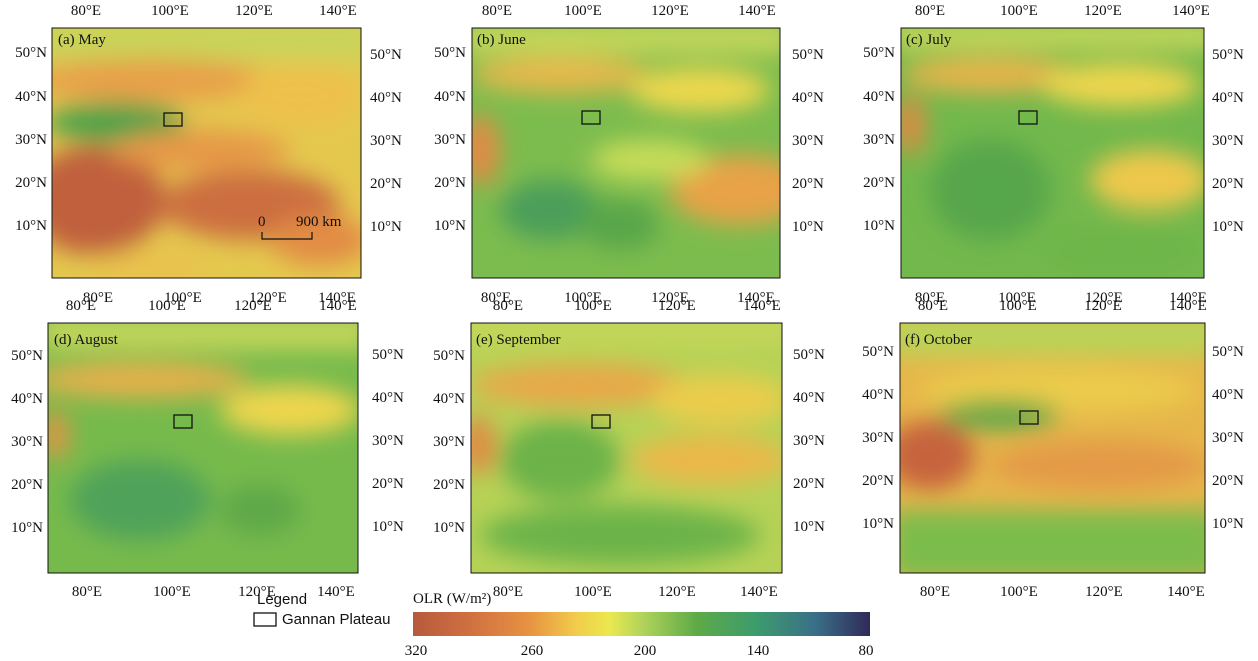  I want to click on panel-title: (c) July, so click(929, 40).